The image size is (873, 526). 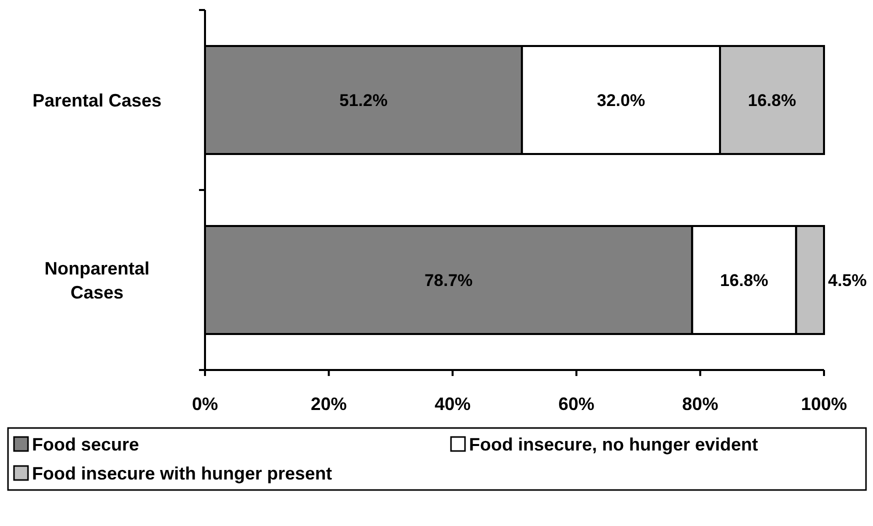 What do you see at coordinates (97, 100) in the screenshot?
I see `y-tick-label: Parental Cases` at bounding box center [97, 100].